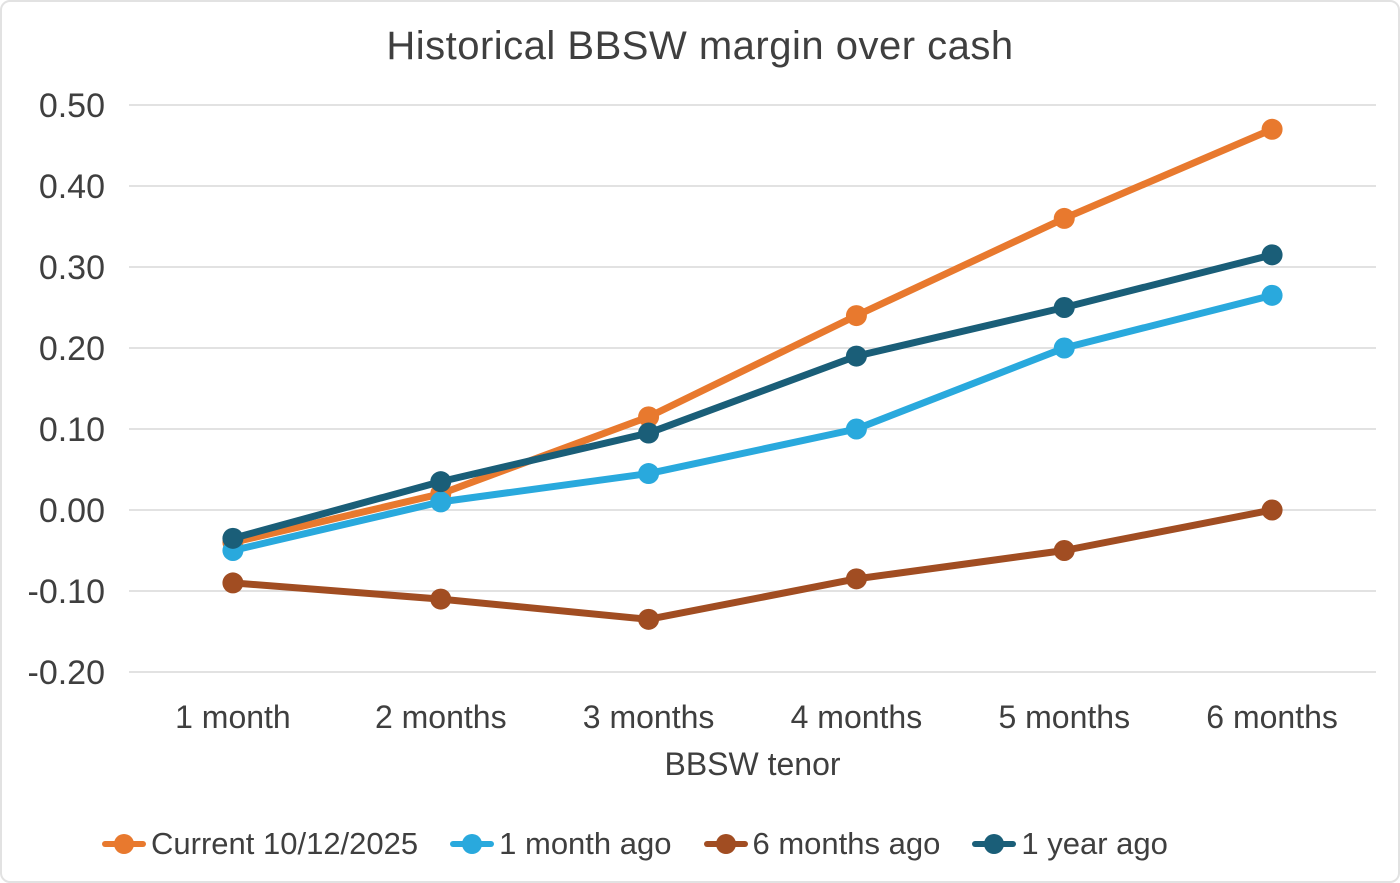 The width and height of the screenshot is (1400, 883). I want to click on data-point-1-year-ago-4-months, so click(856, 356).